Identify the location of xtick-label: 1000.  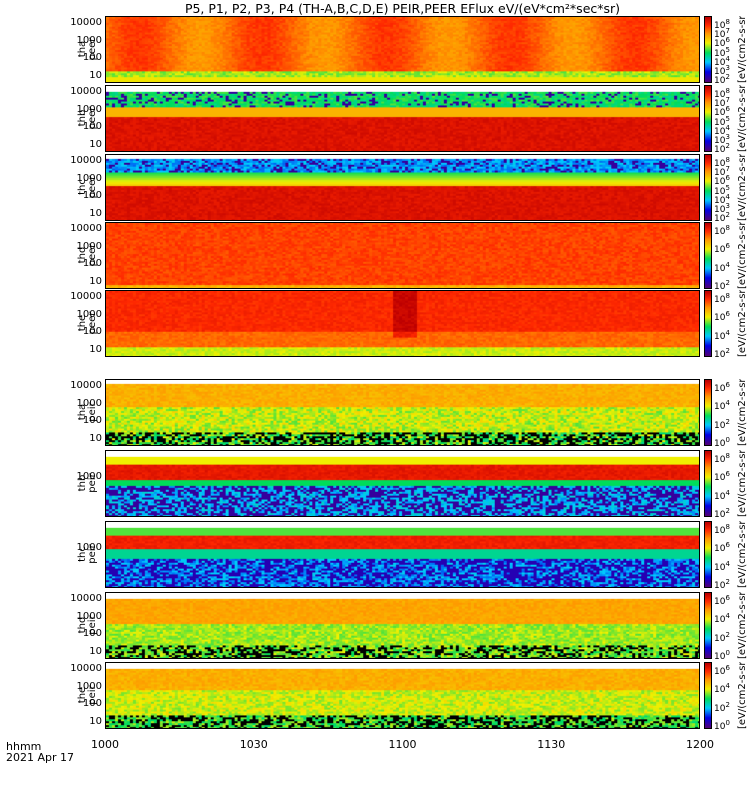
(105, 744).